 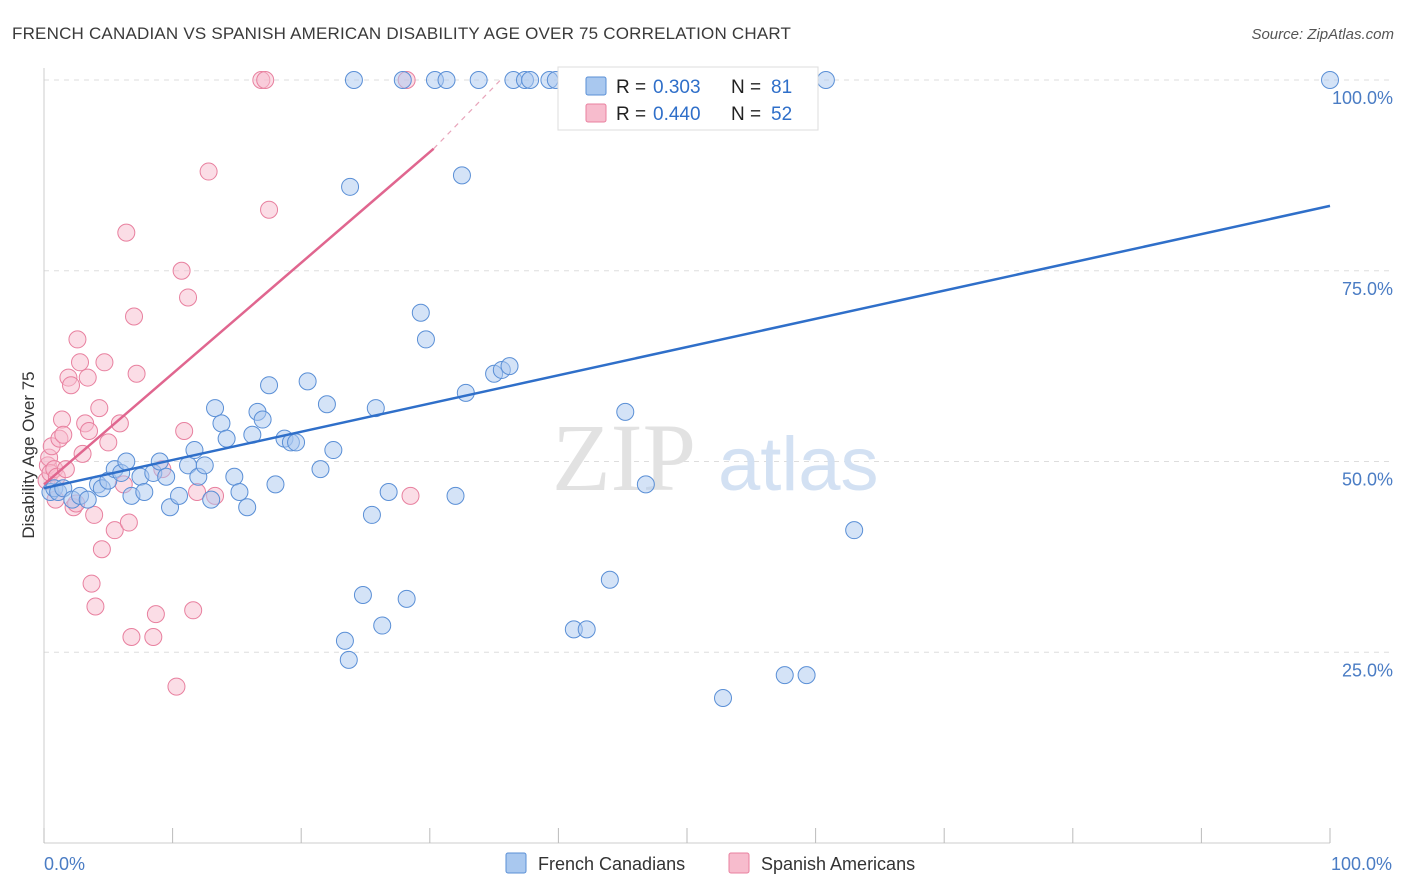 What do you see at coordinates (1367, 289) in the screenshot?
I see `y-tick-label: 75.0%` at bounding box center [1367, 289].